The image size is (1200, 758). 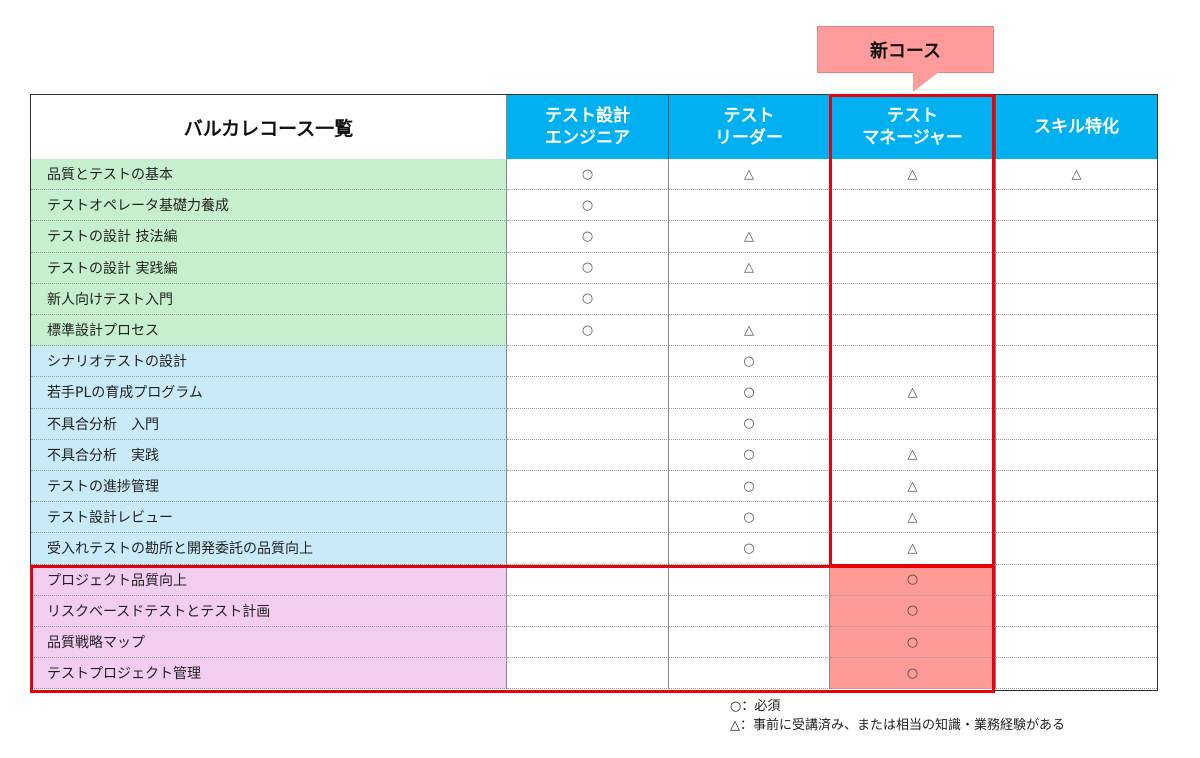 I want to click on course-name: テストオペレータ基礎力養成, so click(x=269, y=206).